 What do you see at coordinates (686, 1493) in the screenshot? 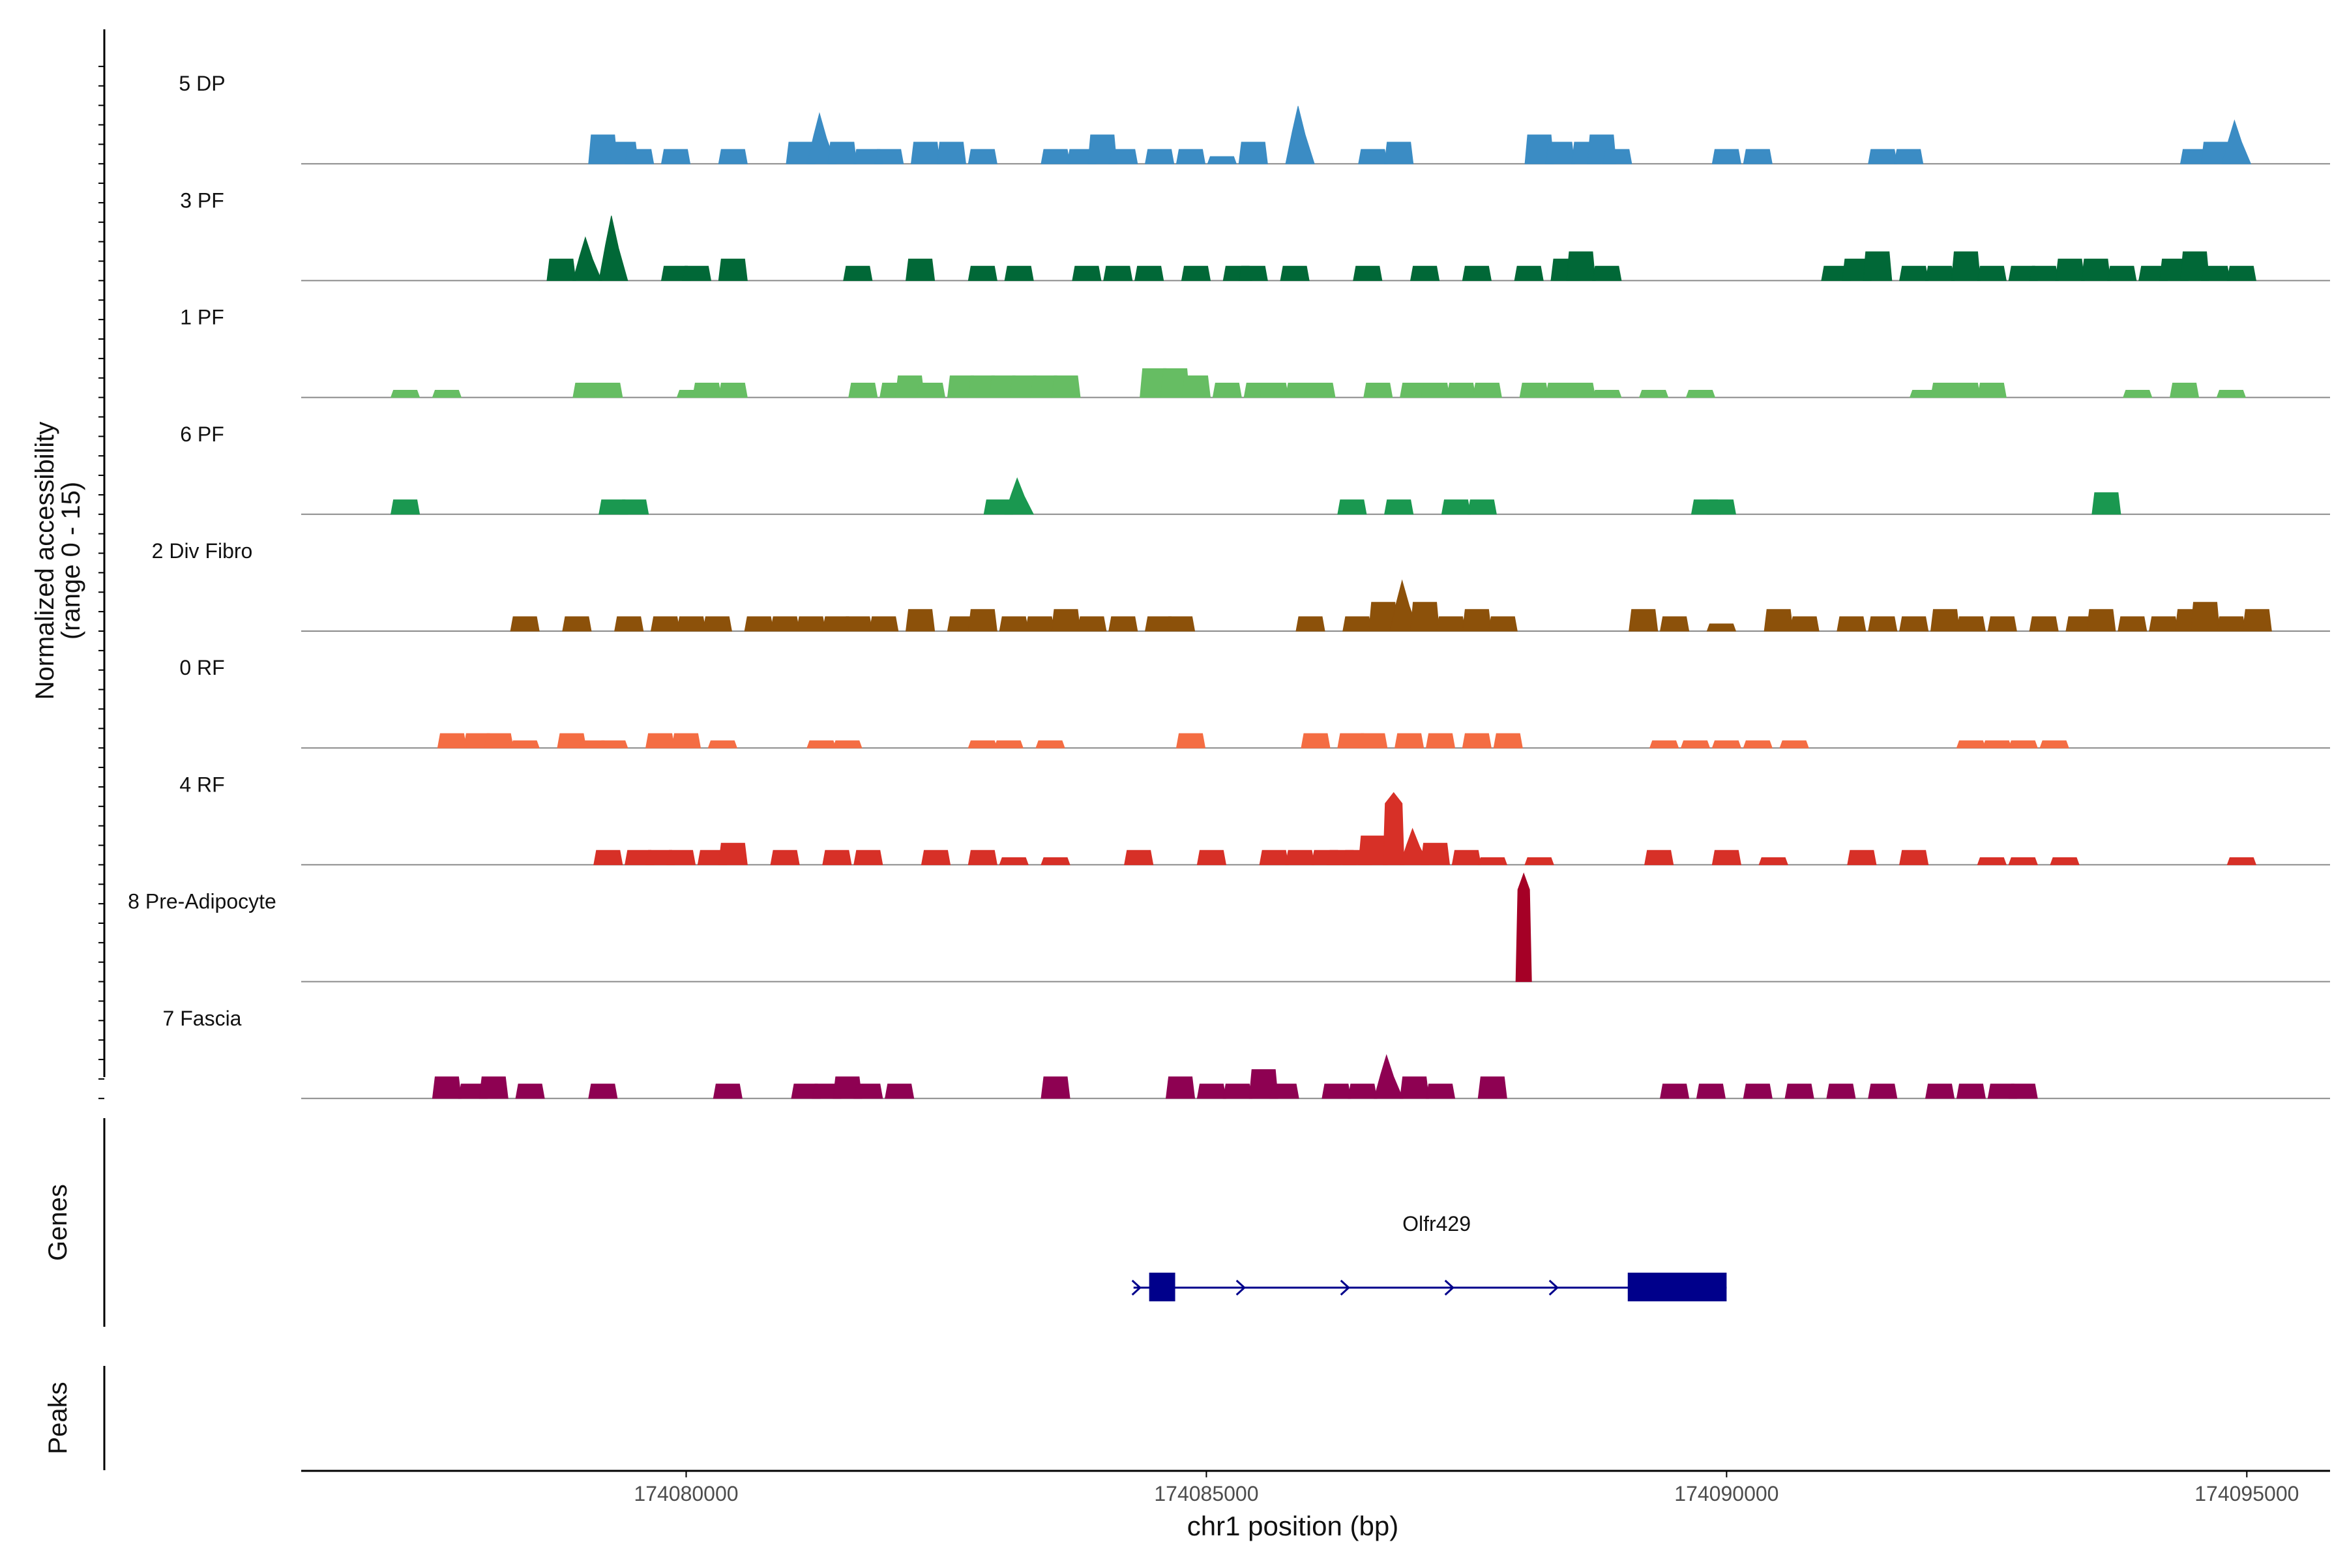
I see `x-tick-label: 174080000` at bounding box center [686, 1493].